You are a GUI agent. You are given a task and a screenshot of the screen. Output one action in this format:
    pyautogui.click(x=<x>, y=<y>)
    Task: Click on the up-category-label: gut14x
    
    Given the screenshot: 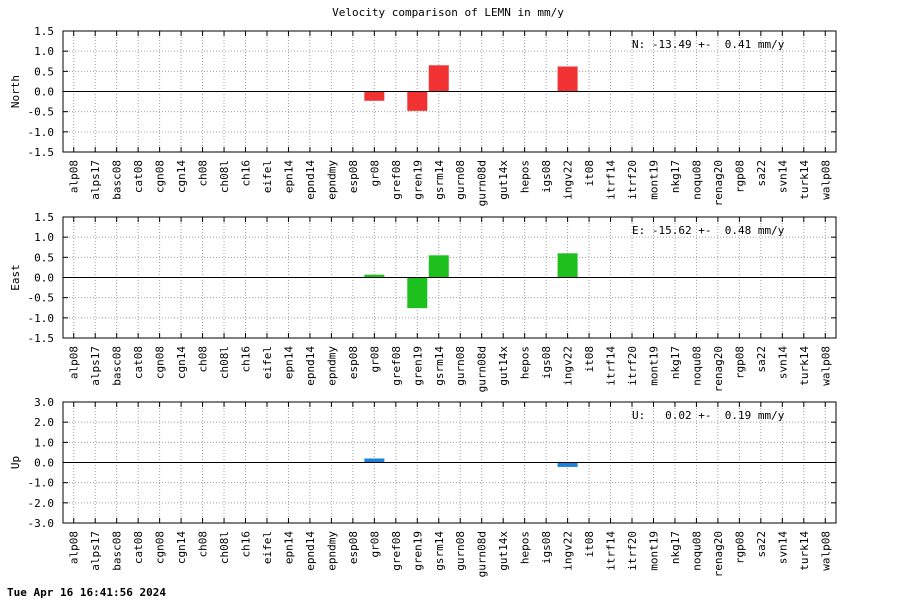 What is the action you would take?
    pyautogui.click(x=503, y=551)
    